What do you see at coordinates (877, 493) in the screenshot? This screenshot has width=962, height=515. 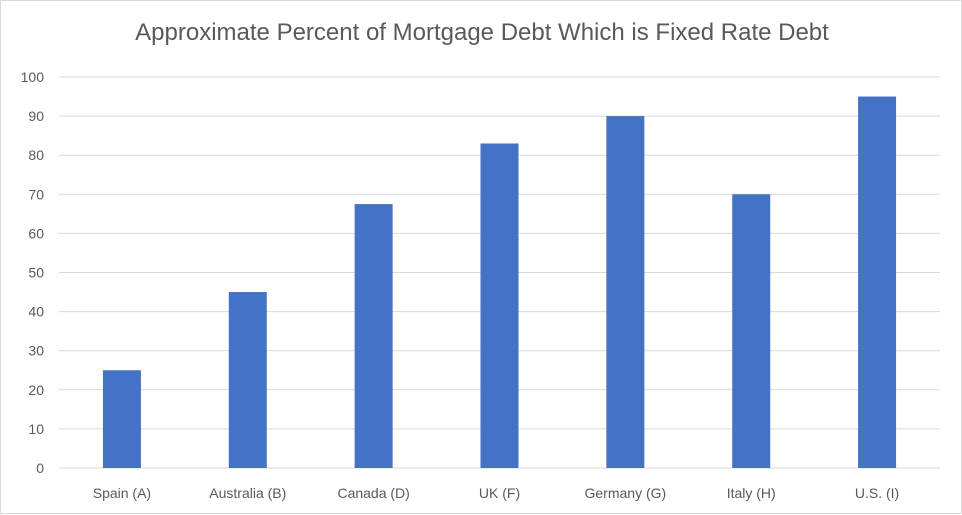 I see `x-tick-label: U.S. (I)` at bounding box center [877, 493].